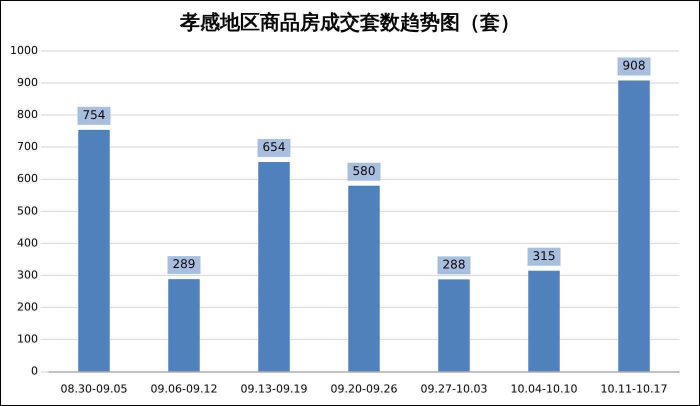 Image resolution: width=700 pixels, height=406 pixels. What do you see at coordinates (27, 211) in the screenshot?
I see `y-tick-label: 500` at bounding box center [27, 211].